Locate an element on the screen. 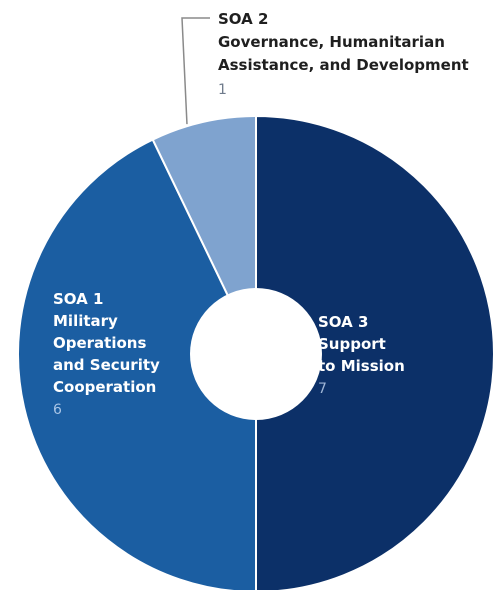 The height and width of the screenshot is (590, 502). soa1-name-line-4: Cooperation is located at coordinates (104, 387).